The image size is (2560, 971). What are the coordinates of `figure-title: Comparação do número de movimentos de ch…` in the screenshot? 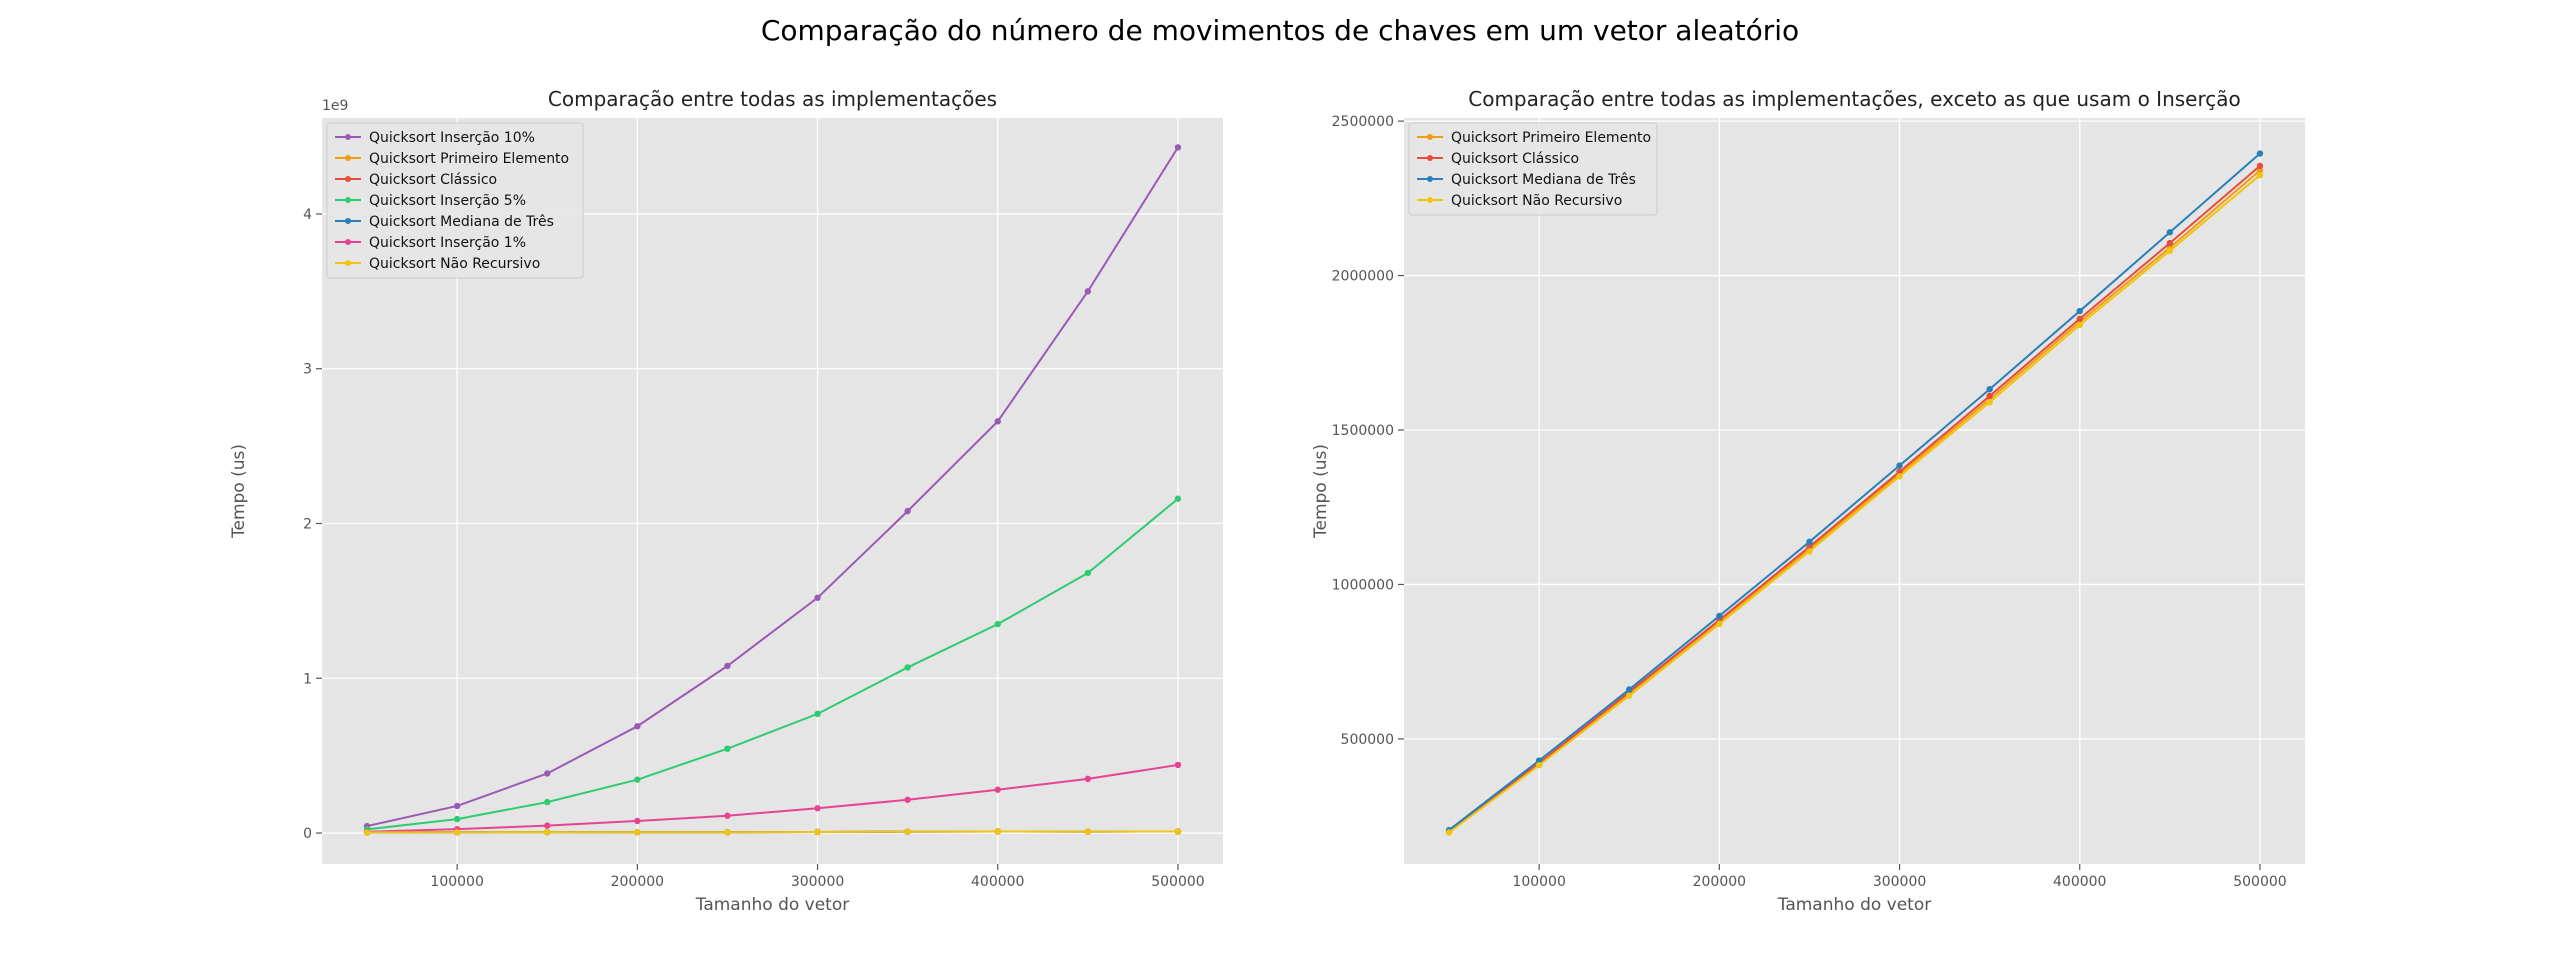 It's located at (1280, 30).